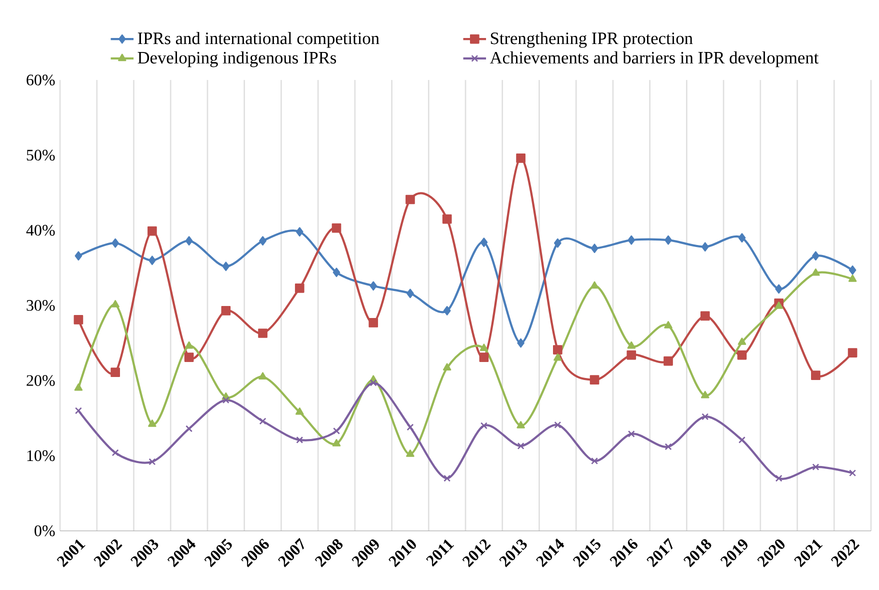 The width and height of the screenshot is (879, 590). Describe the element at coordinates (44, 531) in the screenshot. I see `y-tick-label: 0%` at that location.